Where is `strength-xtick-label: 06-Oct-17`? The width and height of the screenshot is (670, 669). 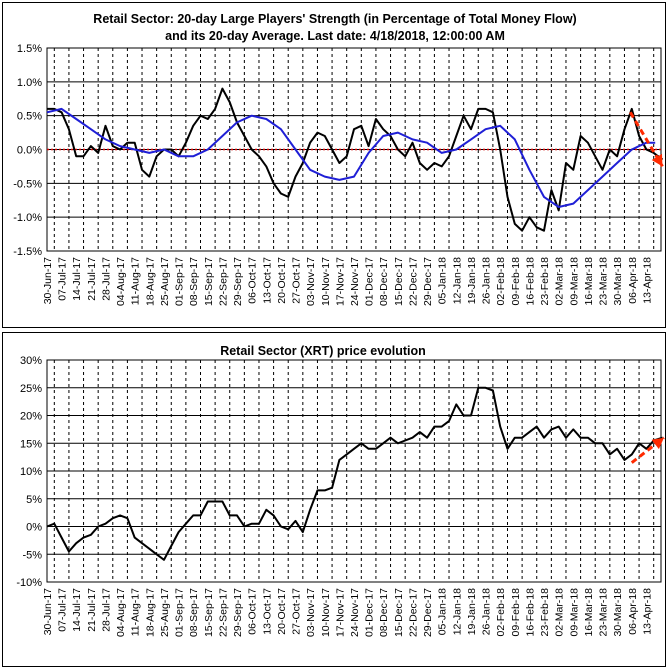
strength-xtick-label: 06-Oct-17 is located at coordinates (253, 280).